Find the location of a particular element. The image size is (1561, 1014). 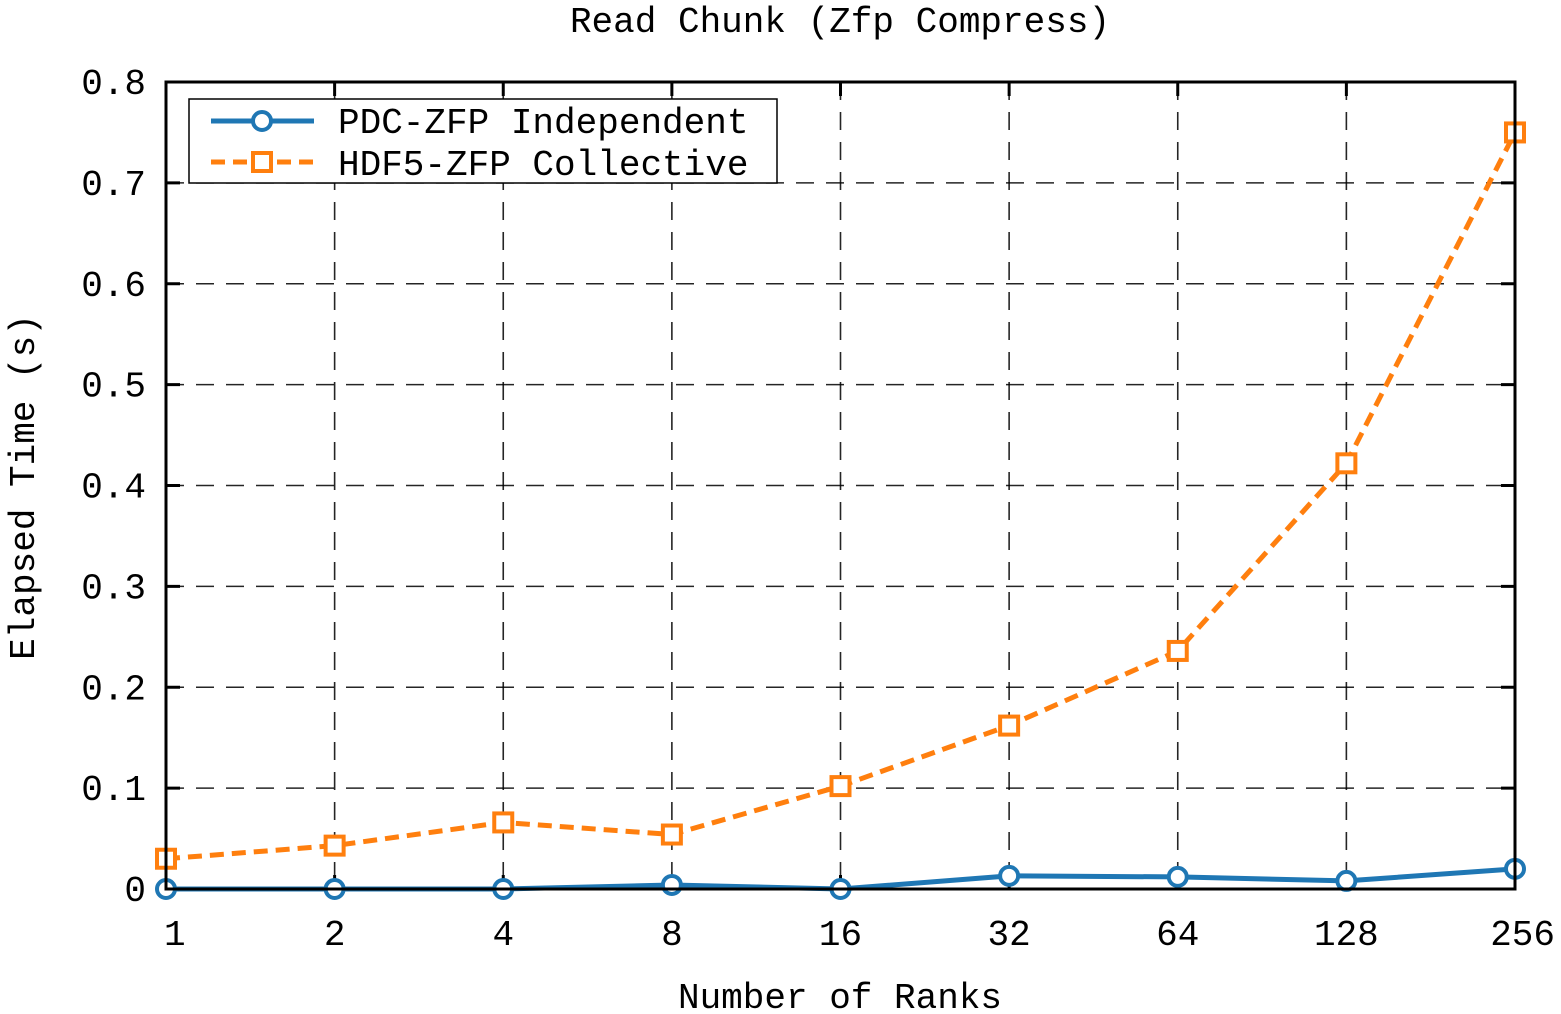

legend-label-pdc: PDC-ZFP Independent is located at coordinates (543, 123).